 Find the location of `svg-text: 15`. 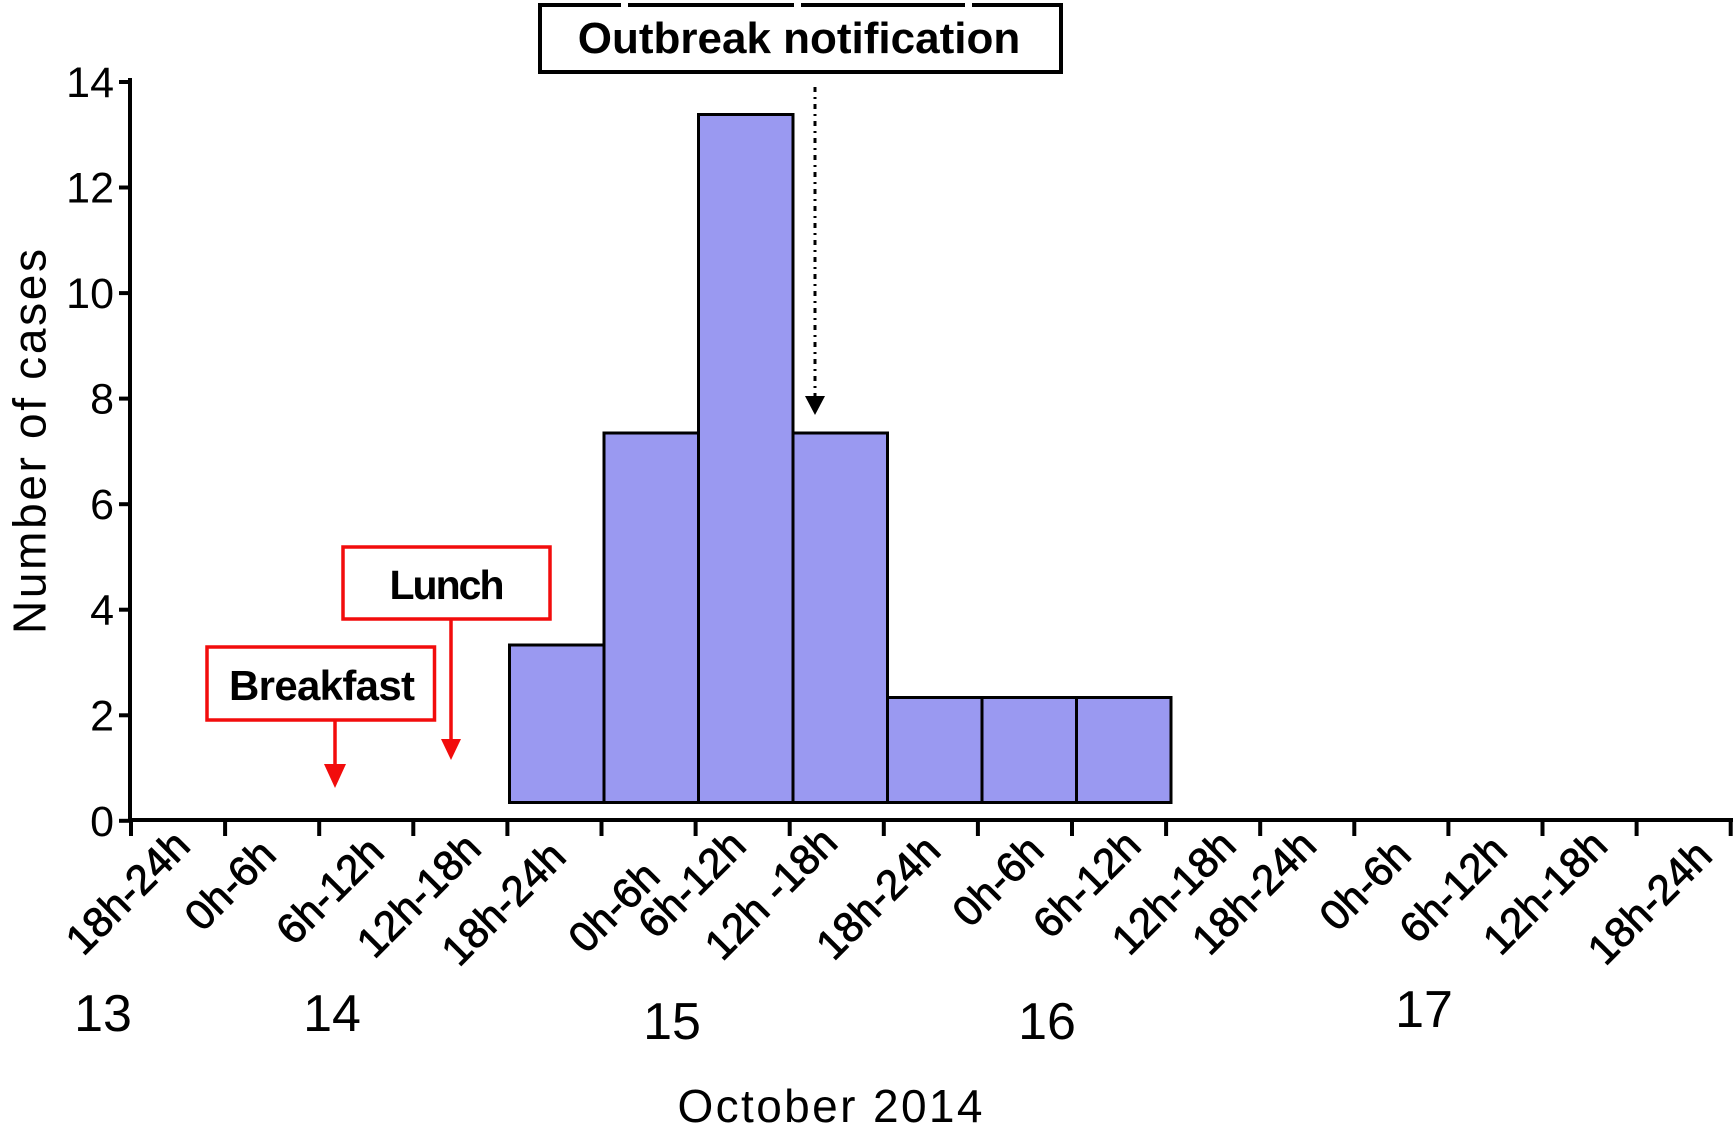

svg-text: 15 is located at coordinates (672, 1022).